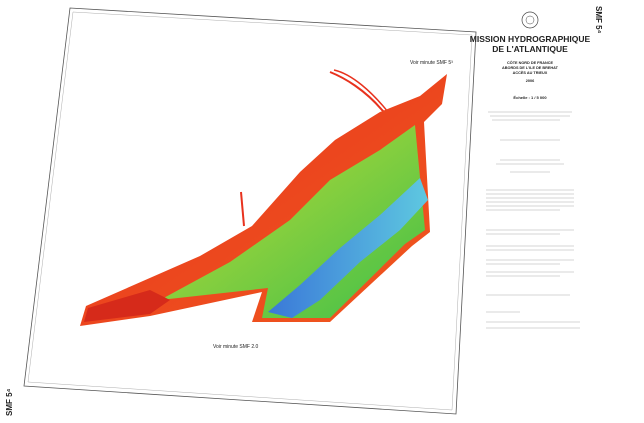  What do you see at coordinates (530, 72) in the screenshot?
I see `area: ACCÈS AU TRIEUX` at bounding box center [530, 72].